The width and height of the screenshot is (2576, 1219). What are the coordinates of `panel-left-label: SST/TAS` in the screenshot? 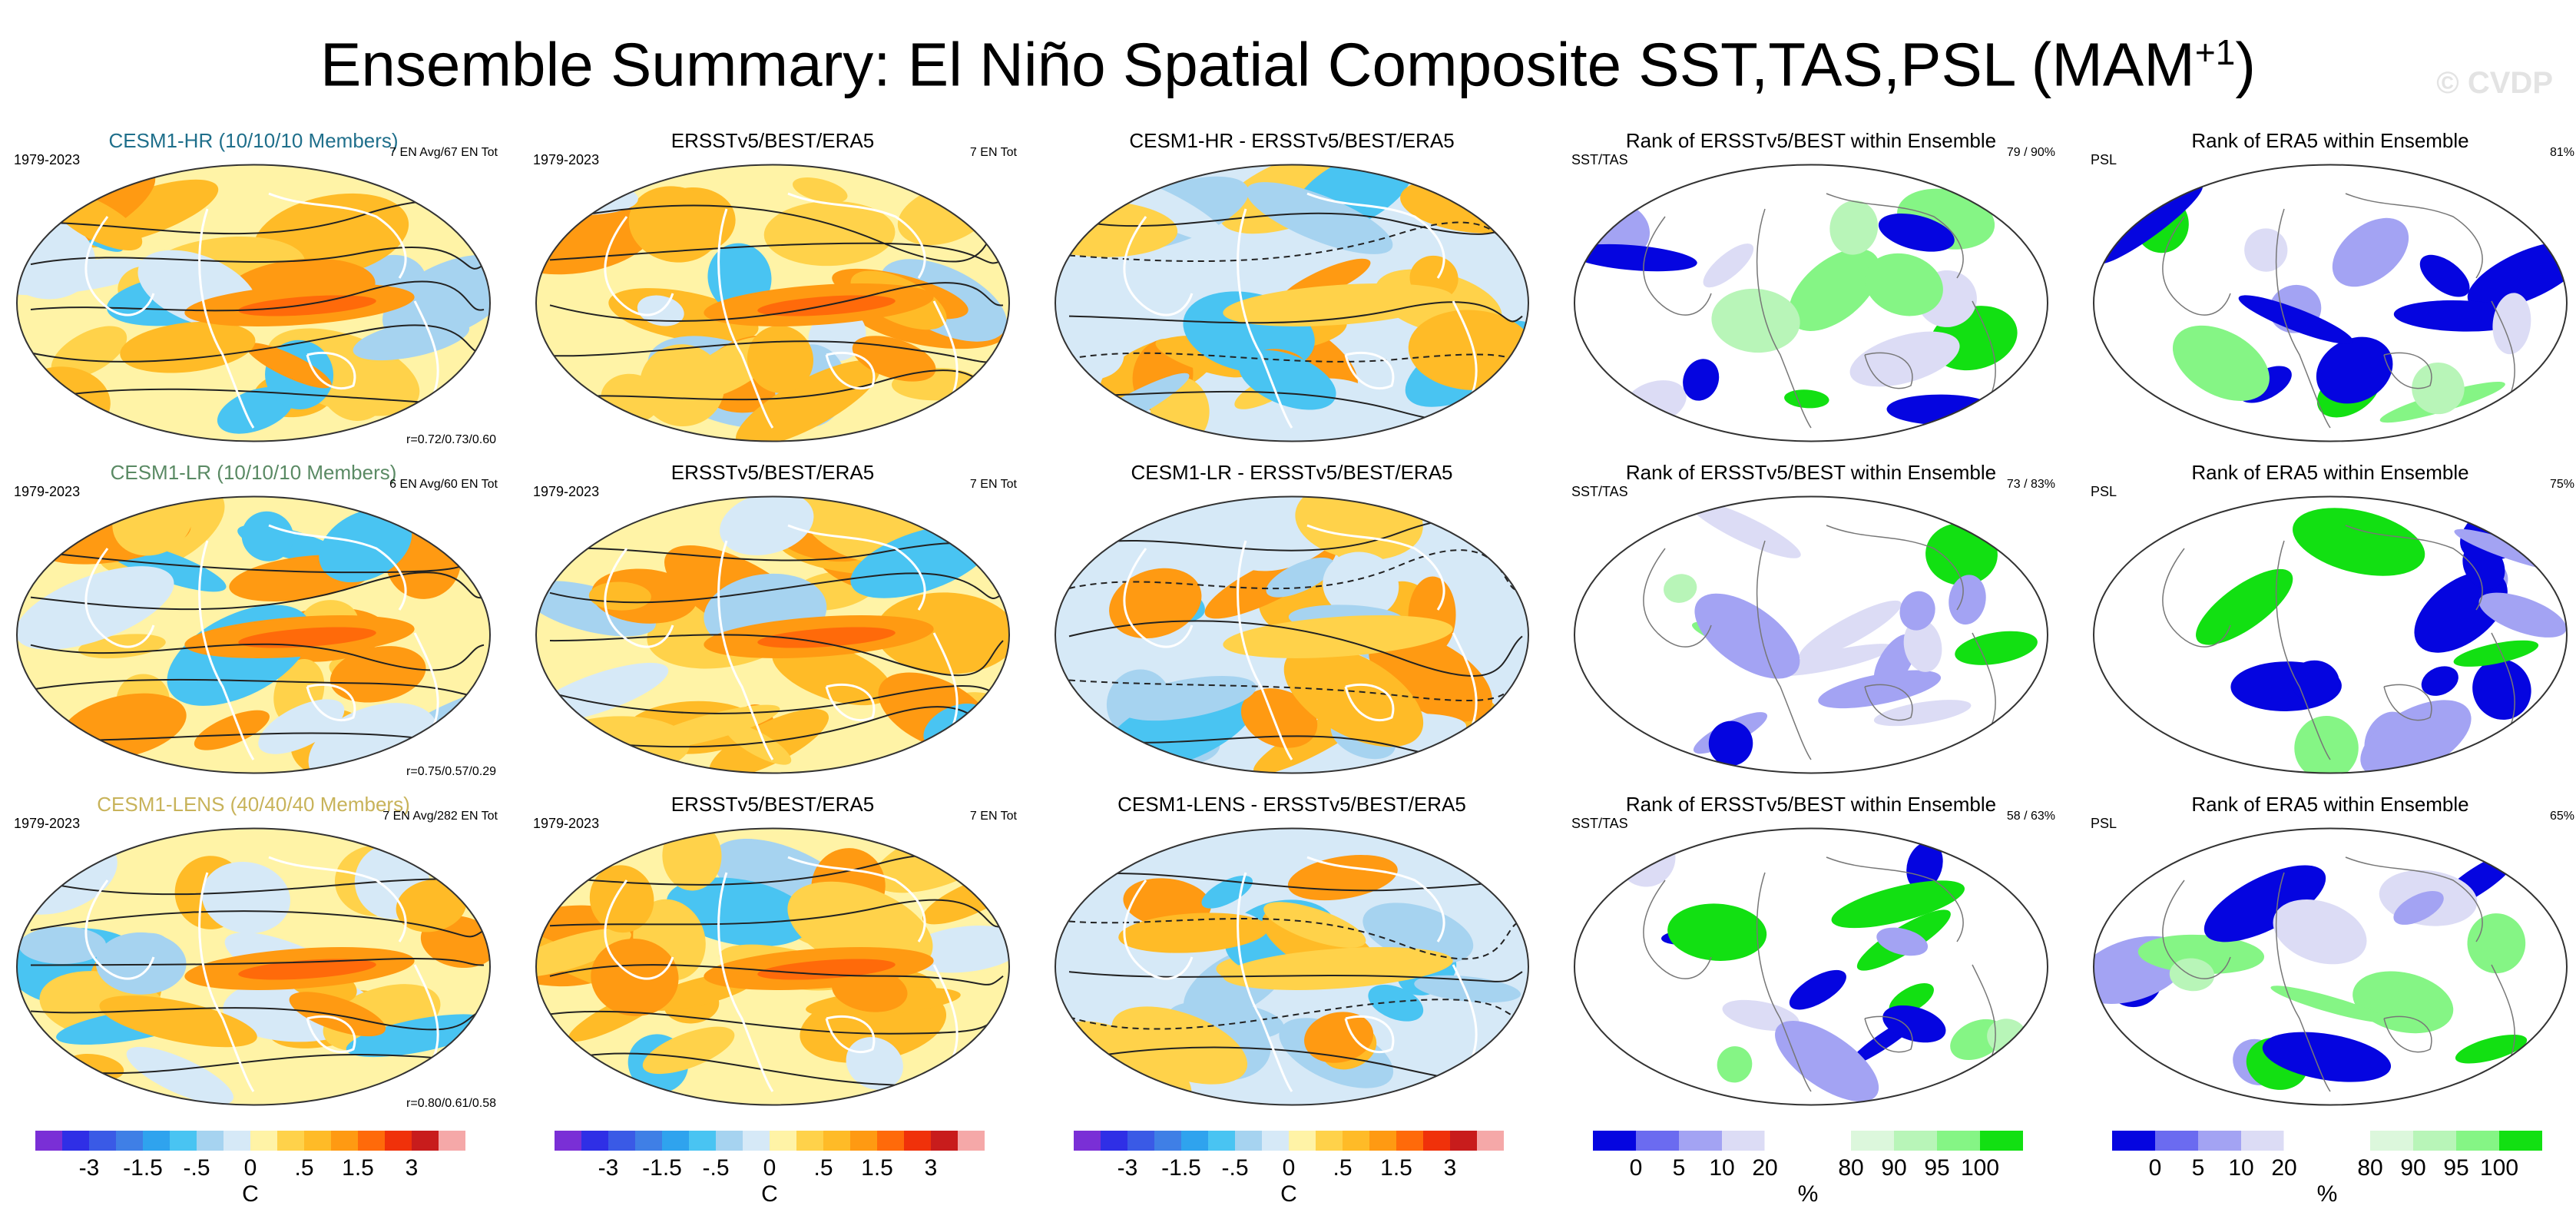 It's located at (1599, 491).